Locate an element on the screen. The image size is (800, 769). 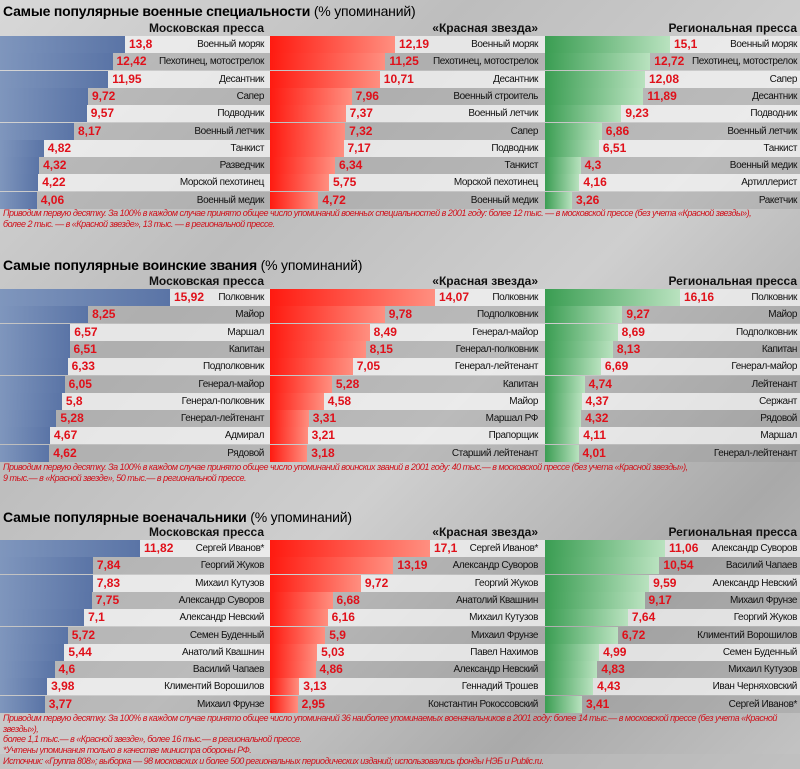
category-label: Майор is located at coordinates (249, 315).